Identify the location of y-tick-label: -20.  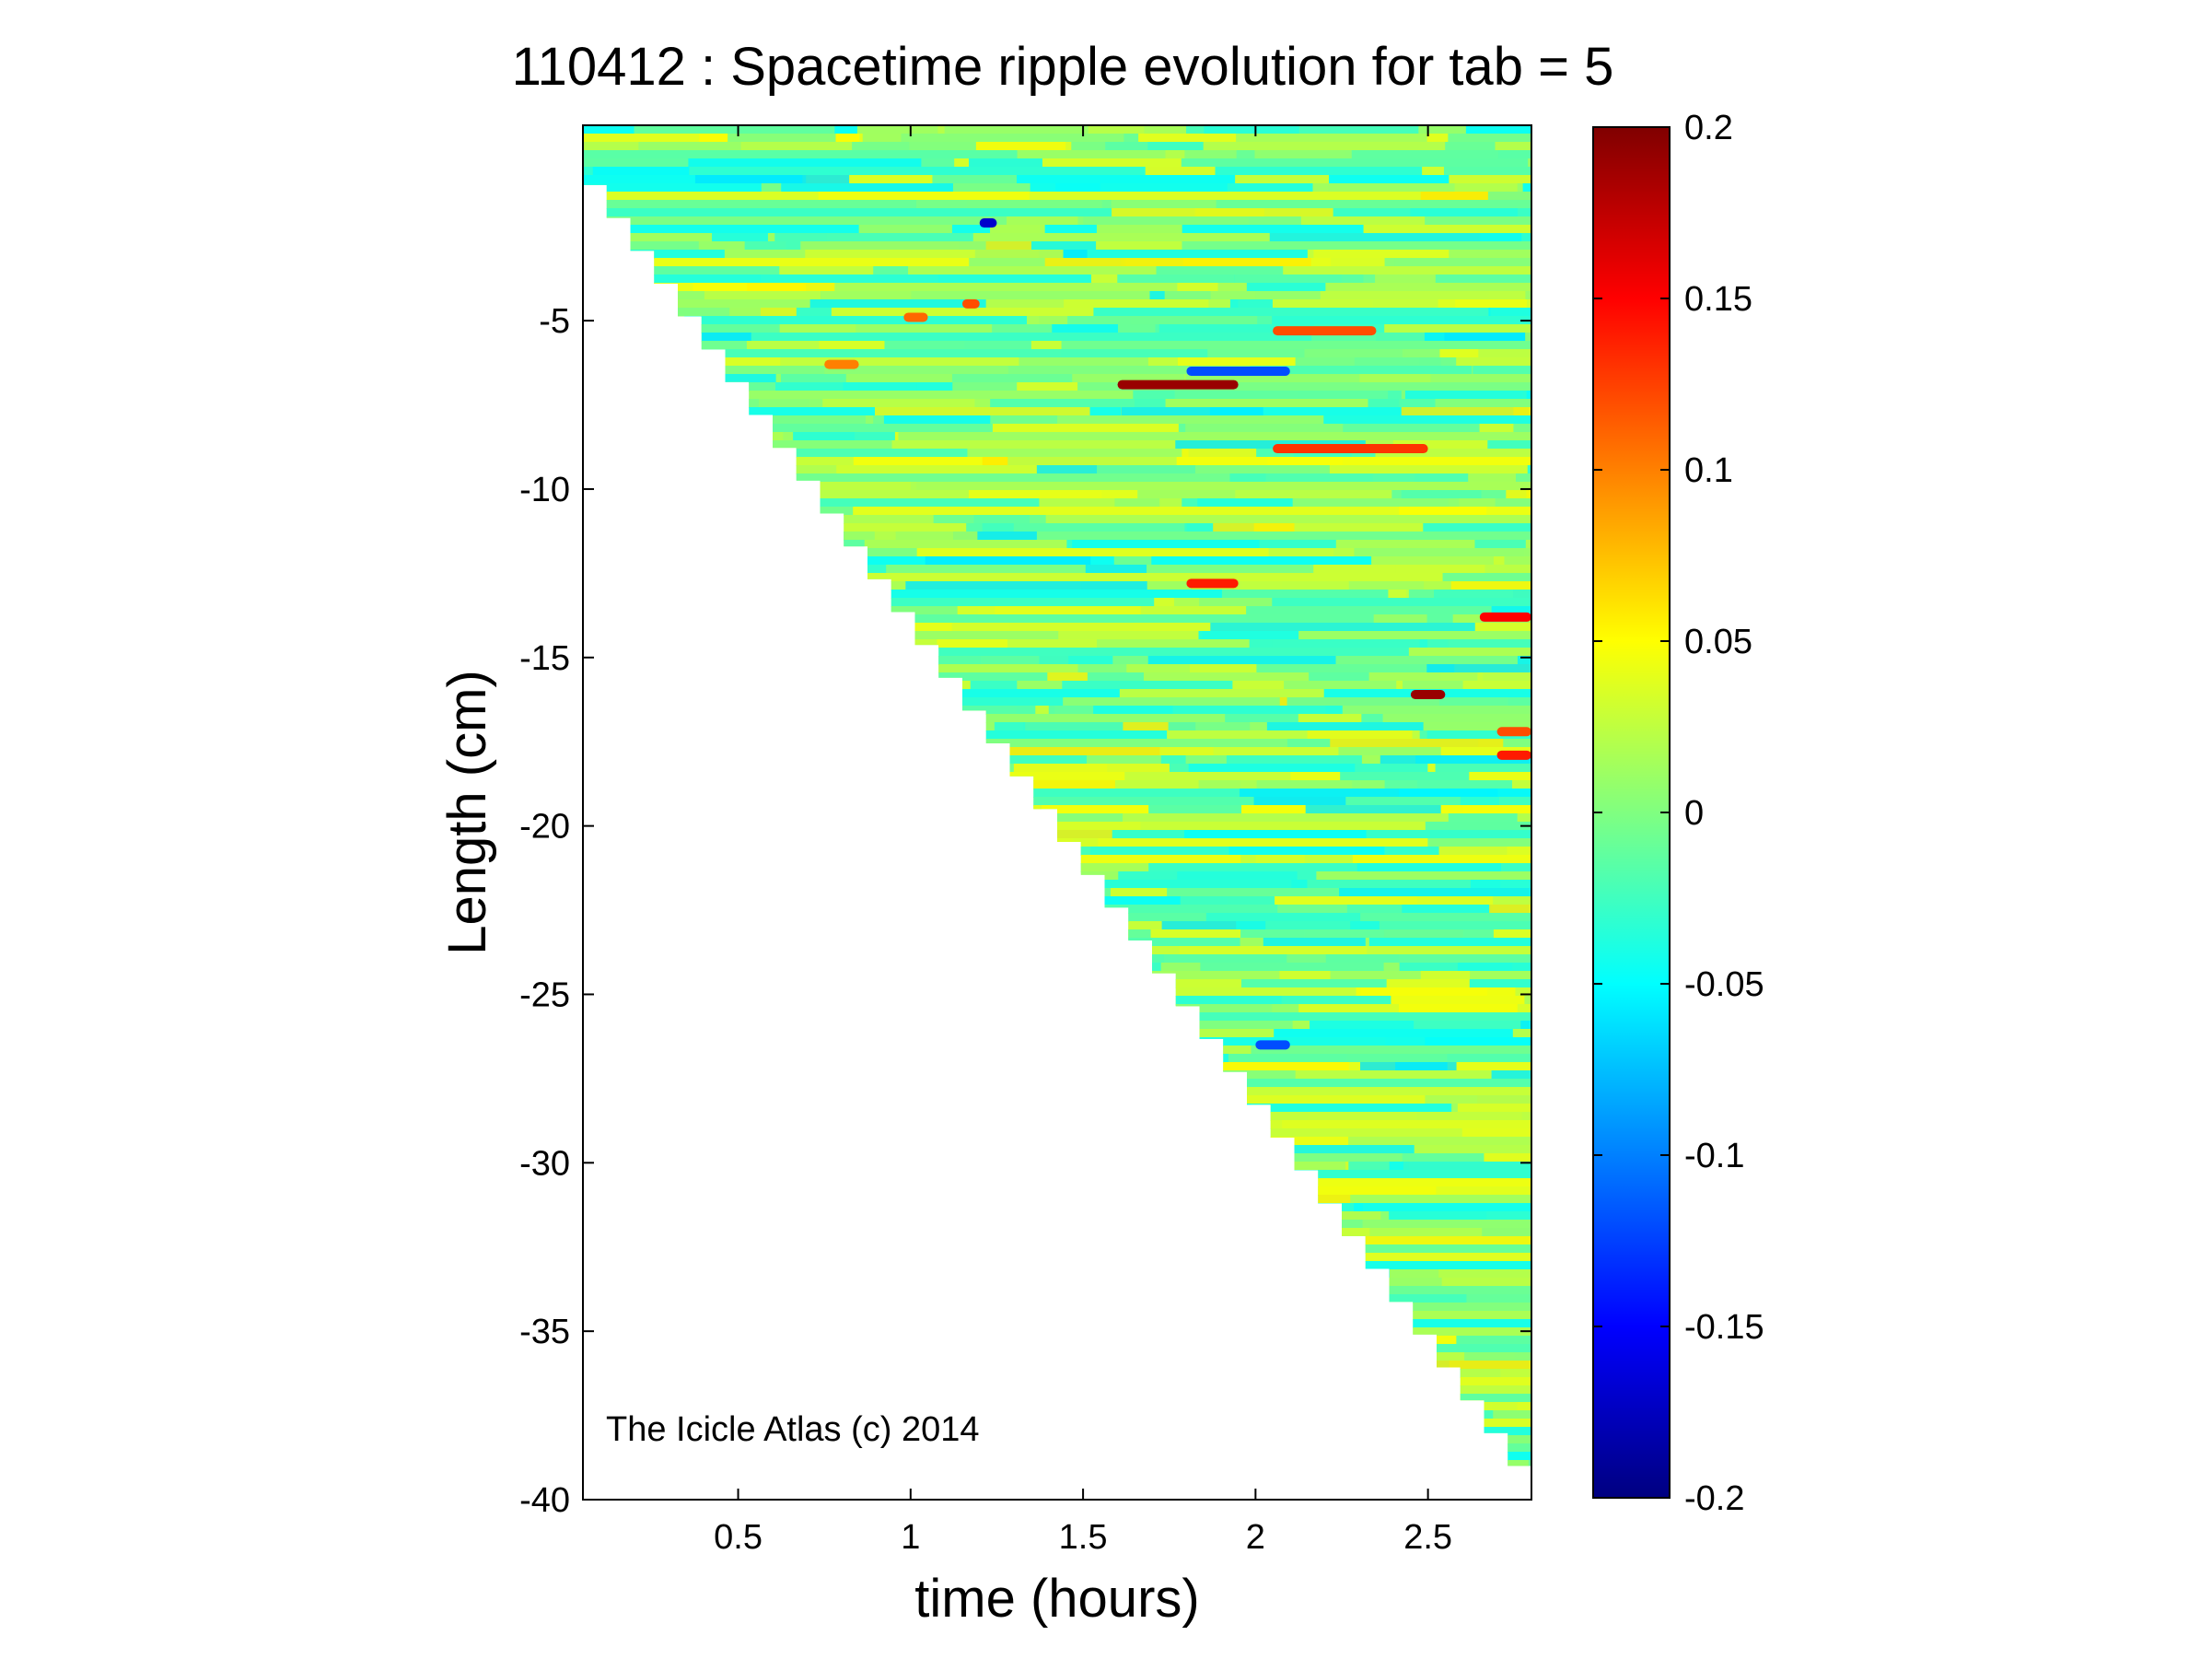
(545, 827).